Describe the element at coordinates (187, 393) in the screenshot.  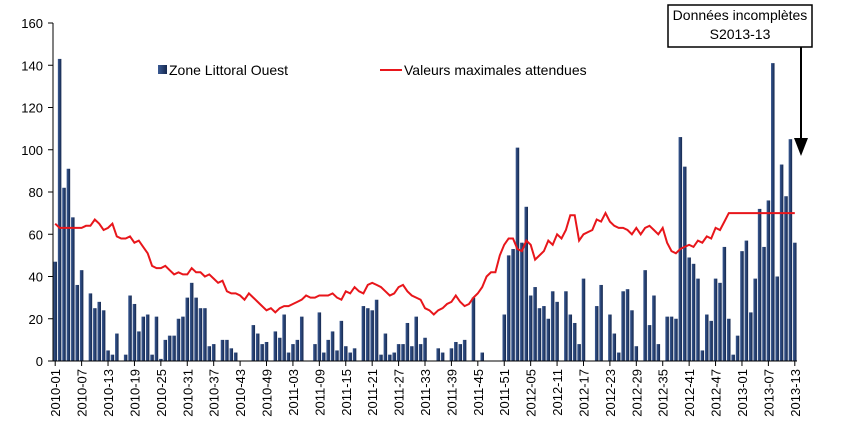
I see `x-tick-label: 2010-31` at that location.